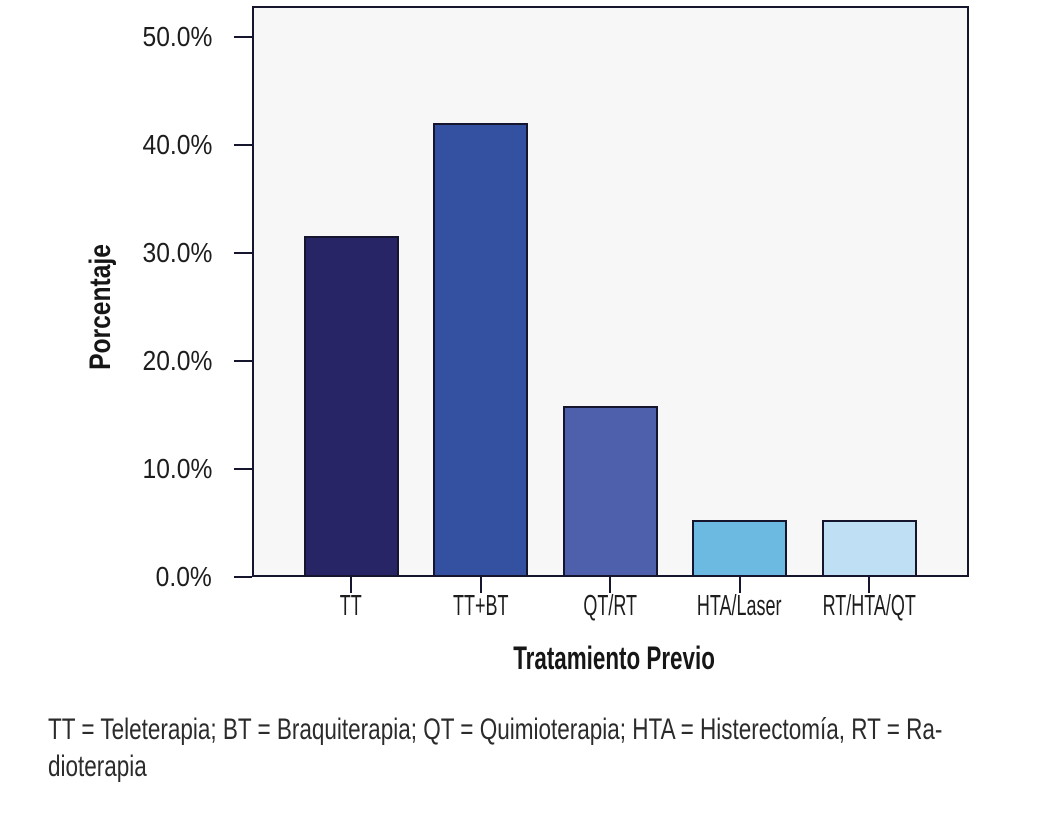 The height and width of the screenshot is (820, 1041). What do you see at coordinates (869, 585) in the screenshot?
I see `x-tick-mark-RT/HTA/QT` at bounding box center [869, 585].